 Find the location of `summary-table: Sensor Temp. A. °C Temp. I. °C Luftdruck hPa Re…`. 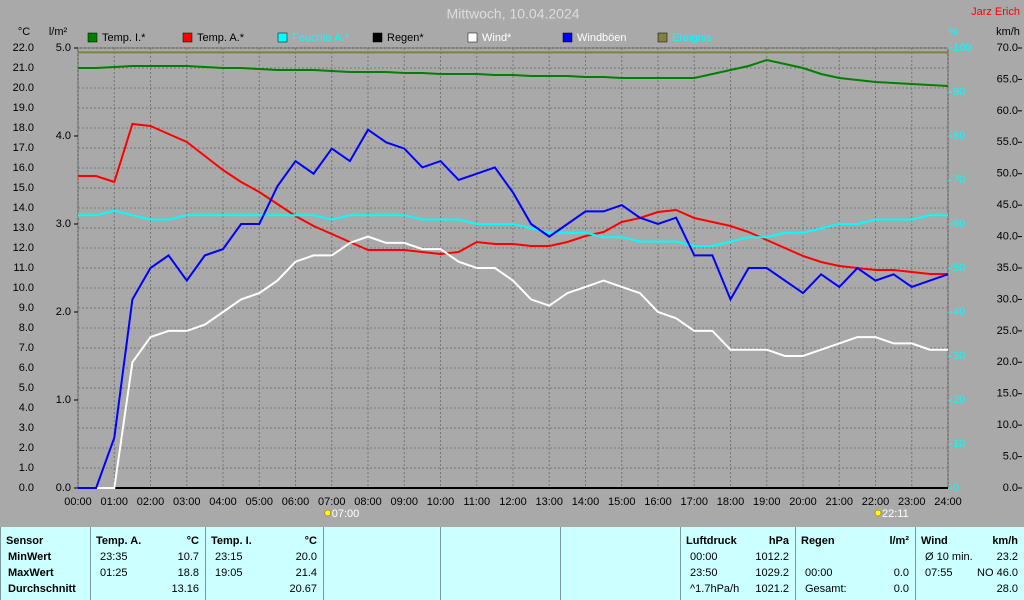

summary-table: Sensor Temp. A. °C Temp. I. °C Luftdruck hPa Re… is located at coordinates (512, 563).